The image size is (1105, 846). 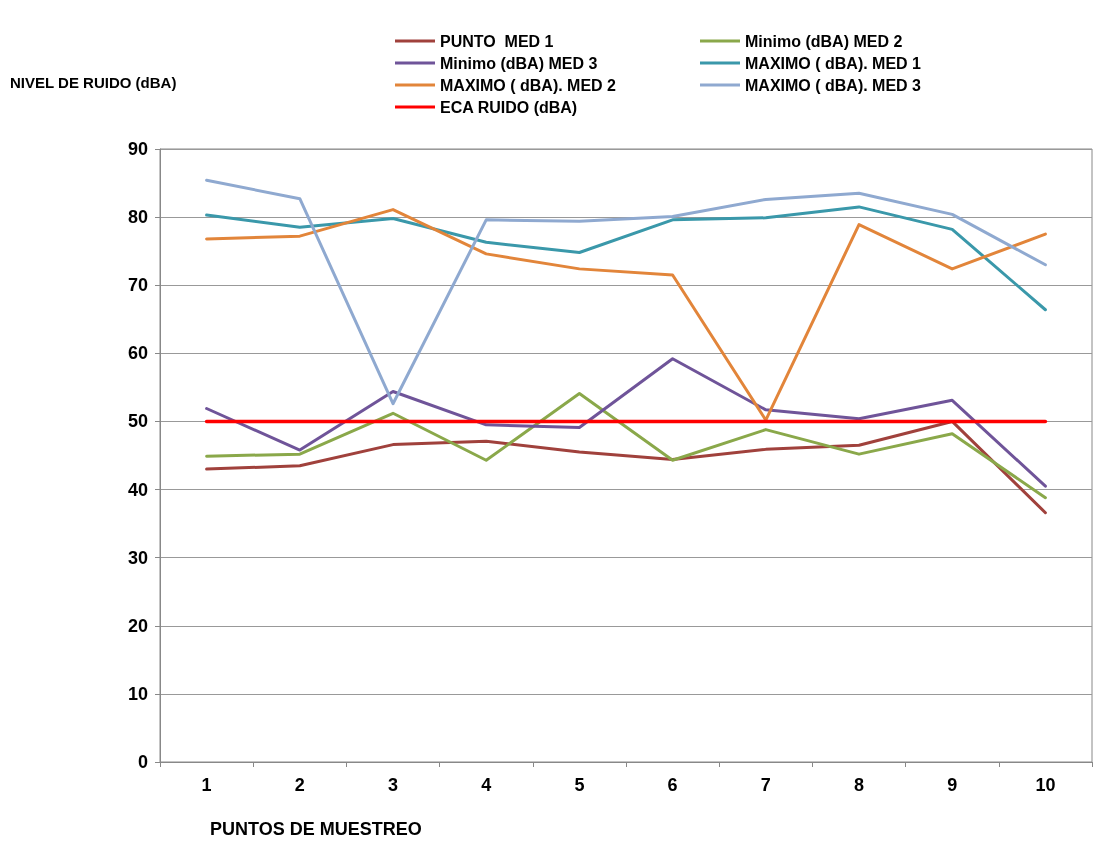 What do you see at coordinates (93, 82) in the screenshot?
I see `y-axis-title: NIVEL DE RUIDO (dBA)` at bounding box center [93, 82].